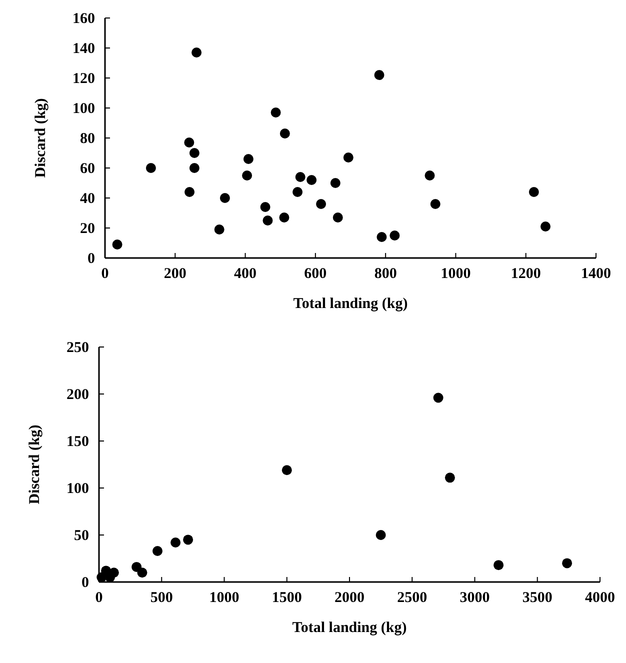 This screenshot has width=626, height=663. I want to click on x-tick-label: 2000, so click(349, 598).